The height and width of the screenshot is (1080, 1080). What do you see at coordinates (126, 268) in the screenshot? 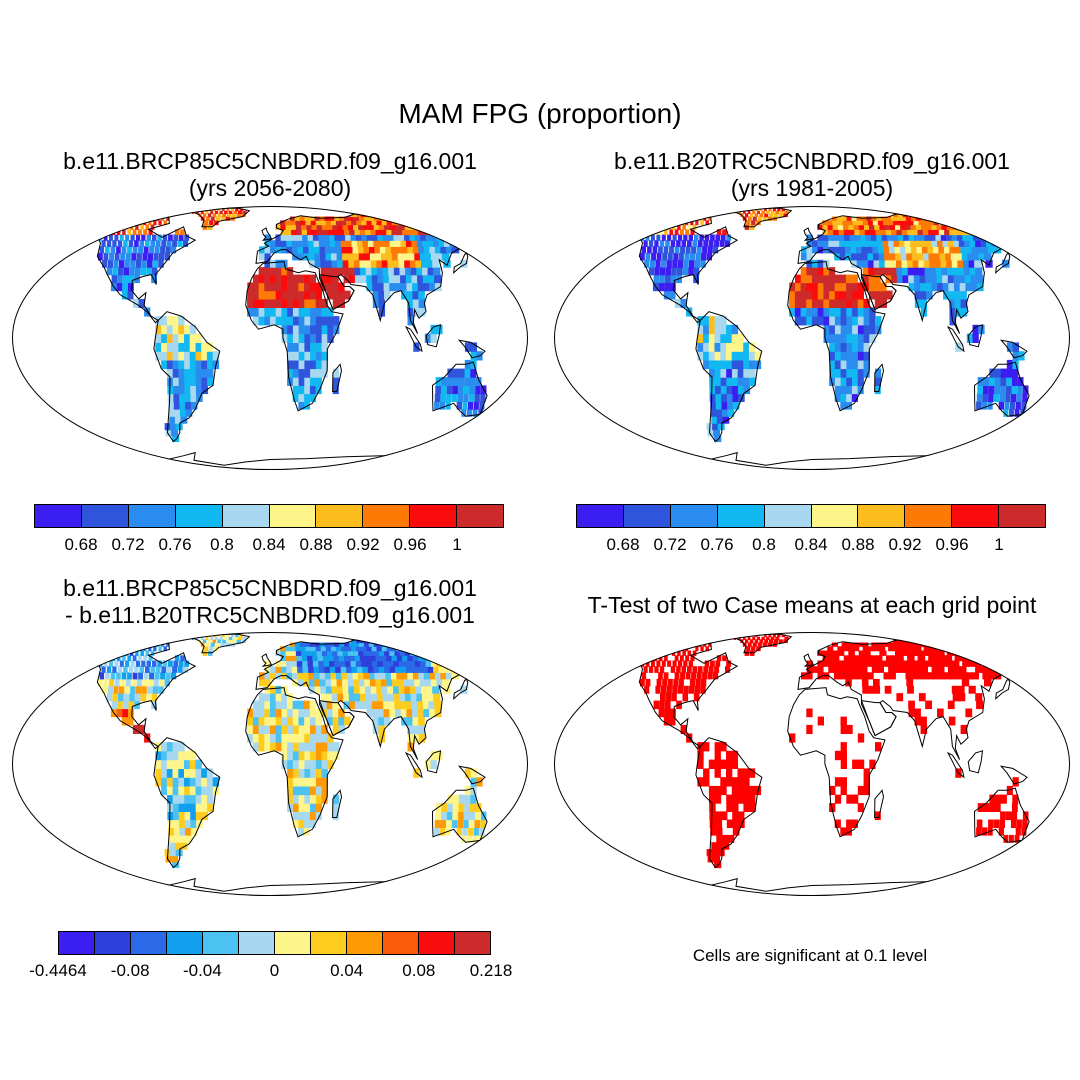
I see `map-future-coastline-na` at bounding box center [126, 268].